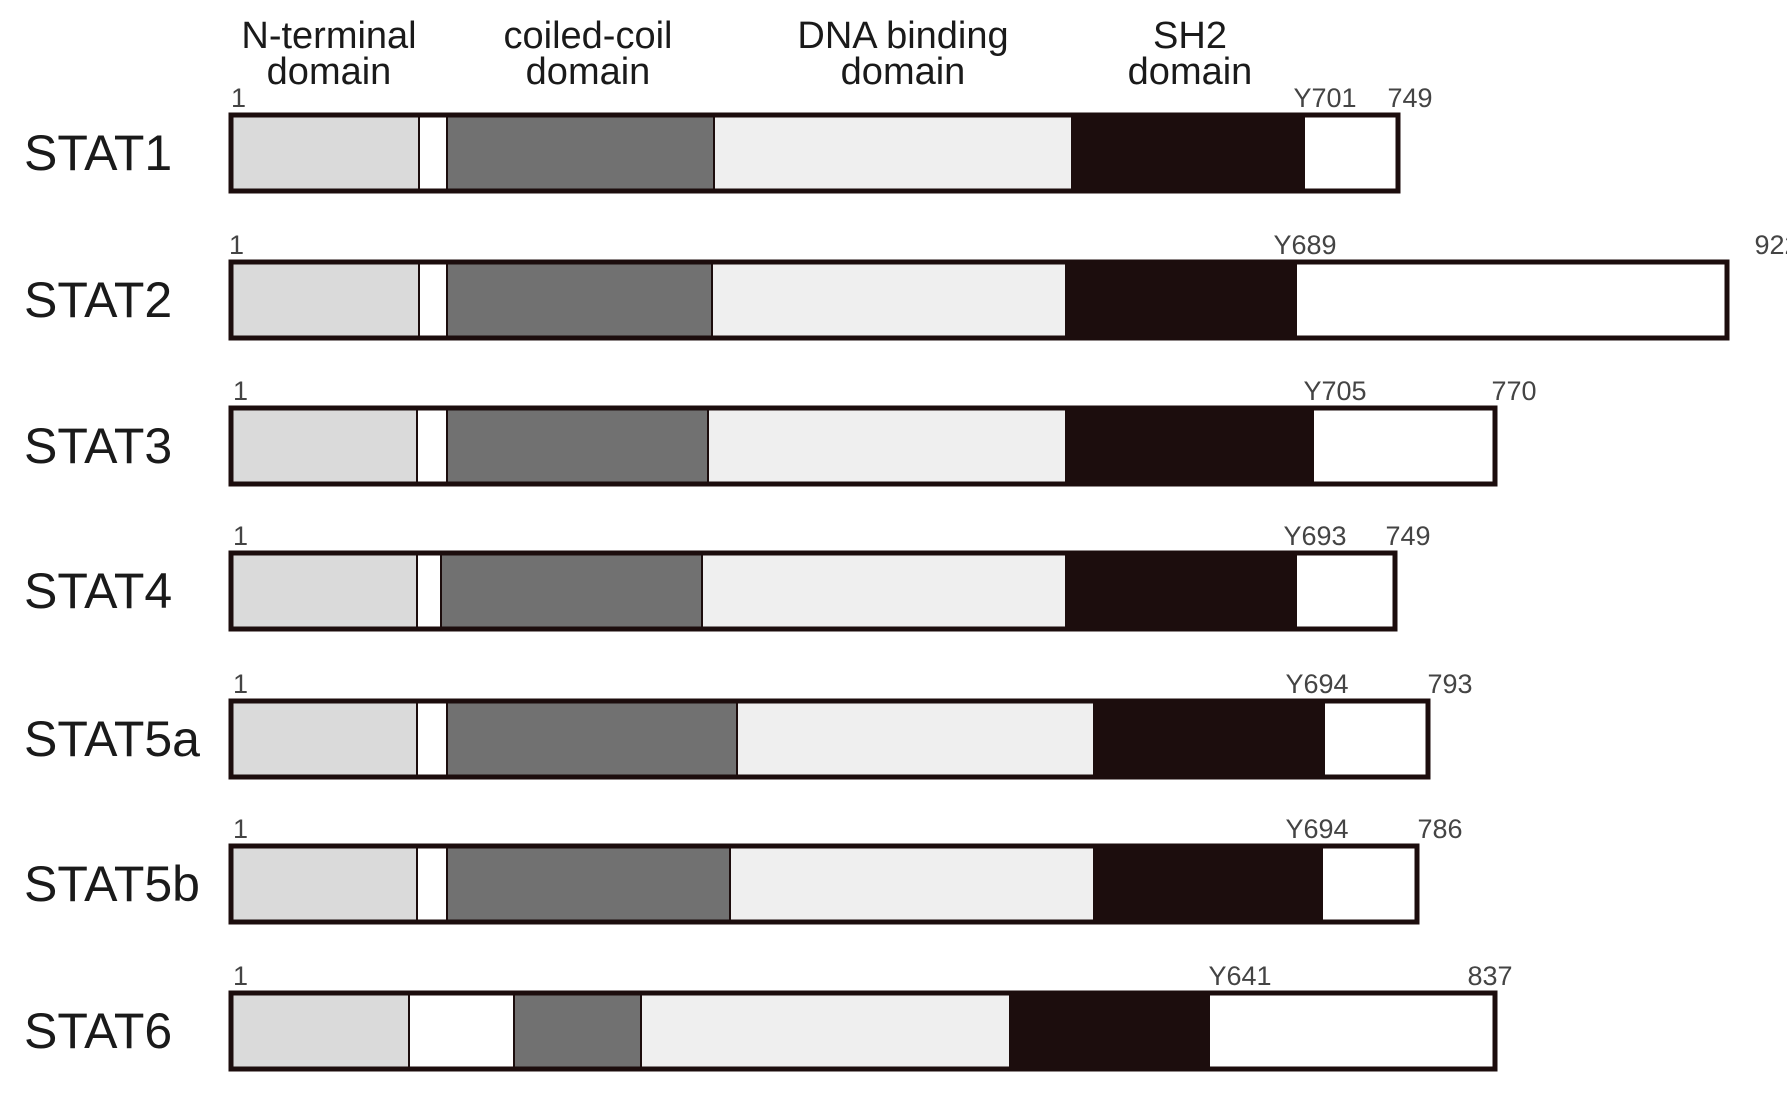  I want to click on protein-row-stat3: STAT3 1 Y705 770, so click(780, 431).